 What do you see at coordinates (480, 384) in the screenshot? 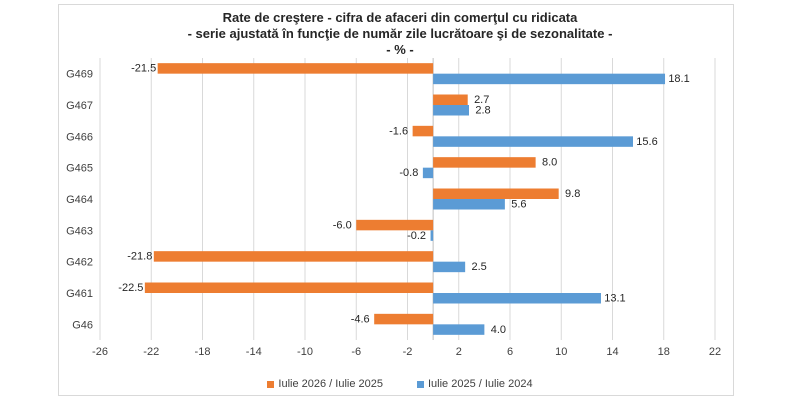
I see `legend-label-series2: Iulie 2025 / Iulie 2024` at bounding box center [480, 384].